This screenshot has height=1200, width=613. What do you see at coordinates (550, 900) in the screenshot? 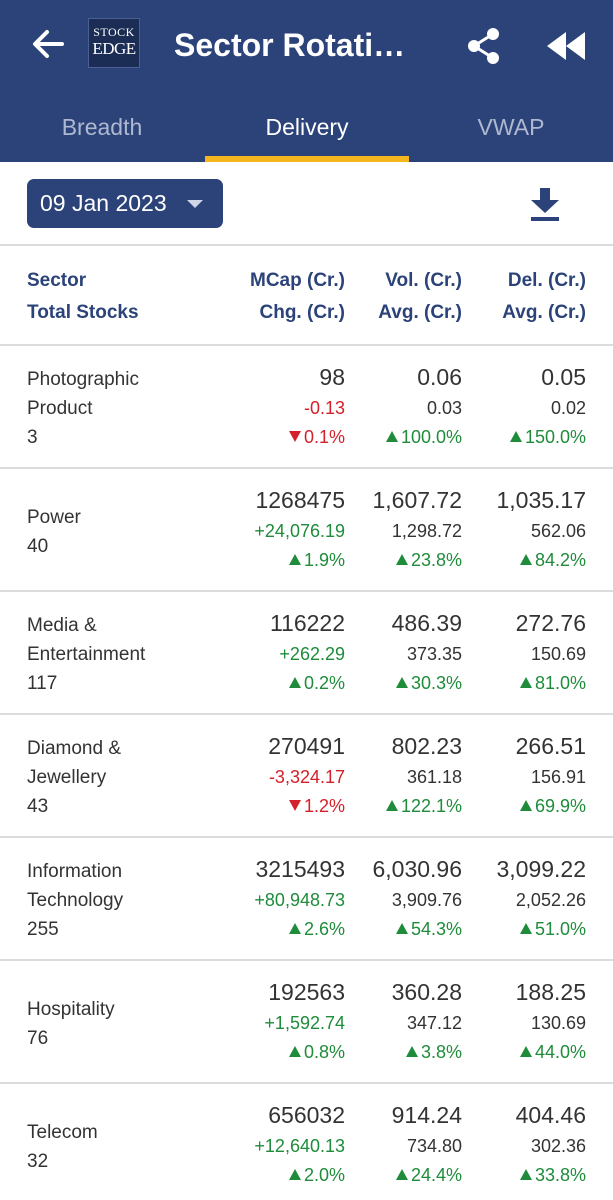
I see `delivery-avg: 2,052.26` at bounding box center [550, 900].